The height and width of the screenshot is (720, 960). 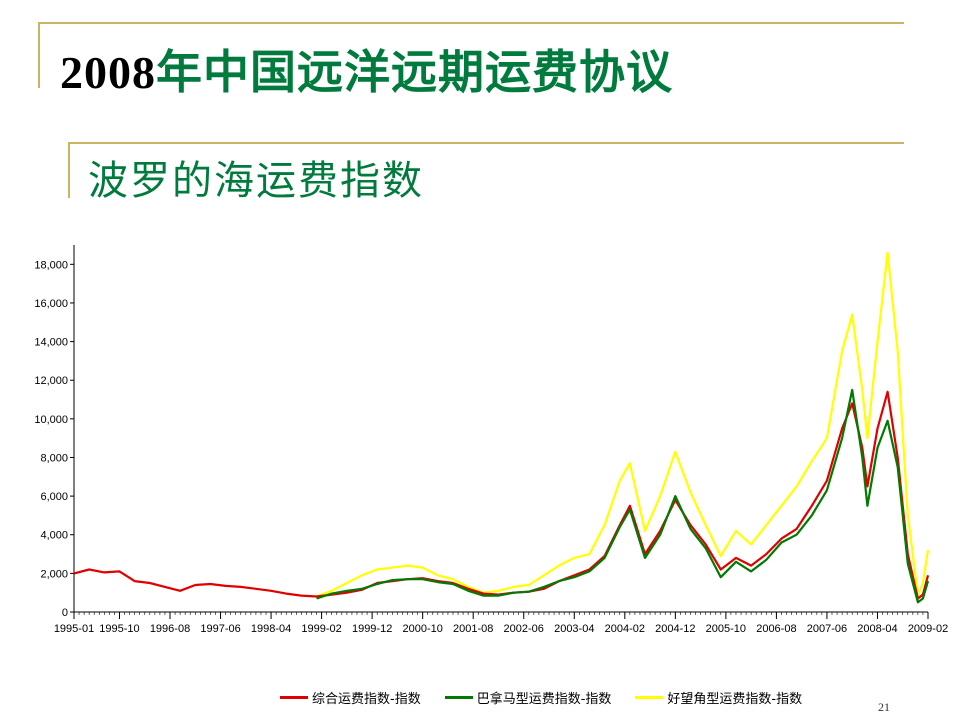 What do you see at coordinates (51, 420) in the screenshot?
I see `y-tick-label: 10,000` at bounding box center [51, 420].